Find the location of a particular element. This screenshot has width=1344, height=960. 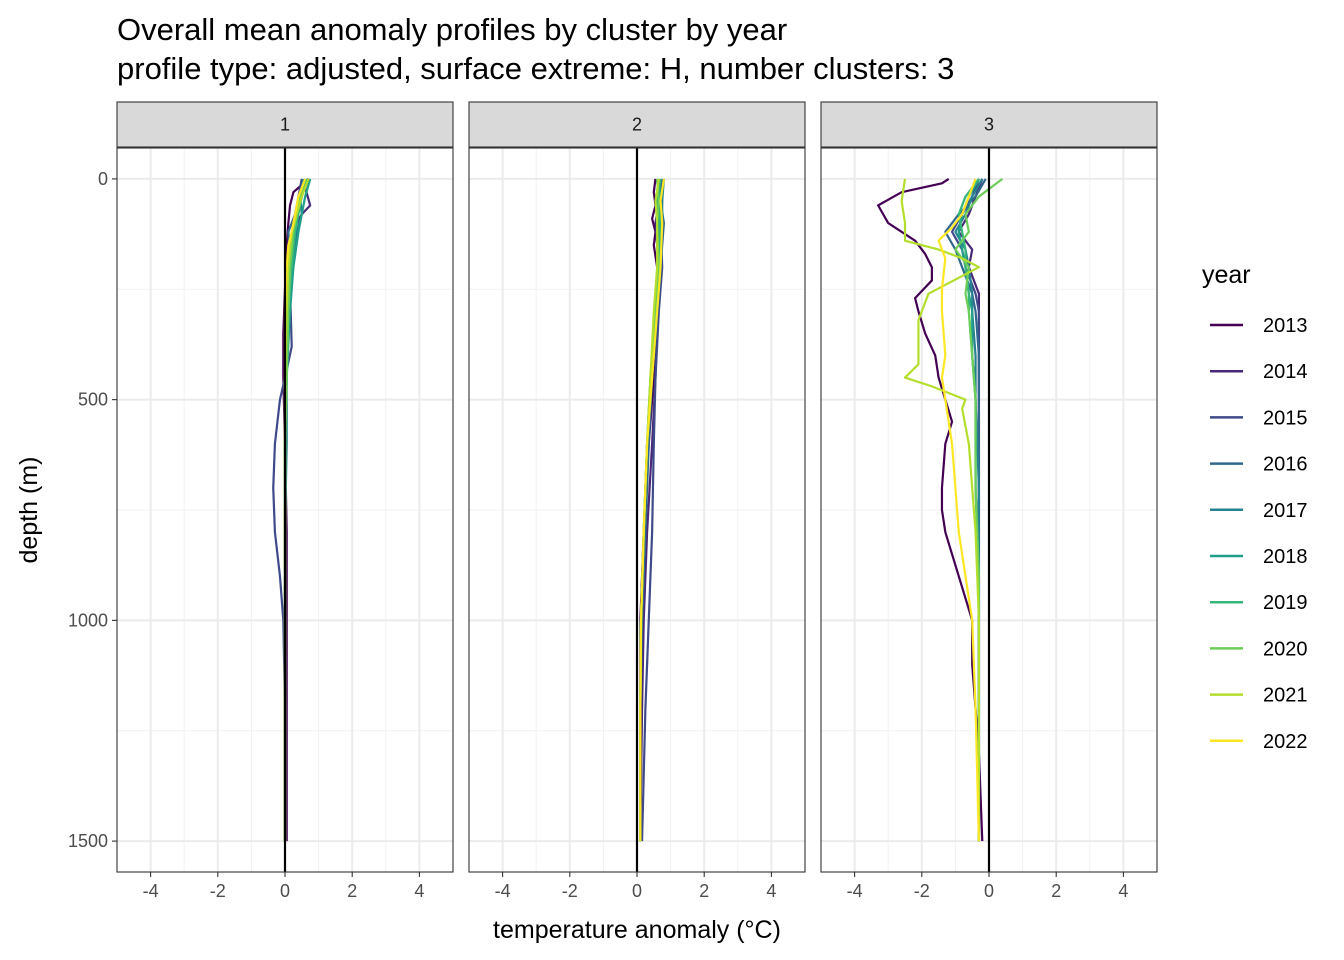

legend-entry-2015: 2015 is located at coordinates (1259, 418).